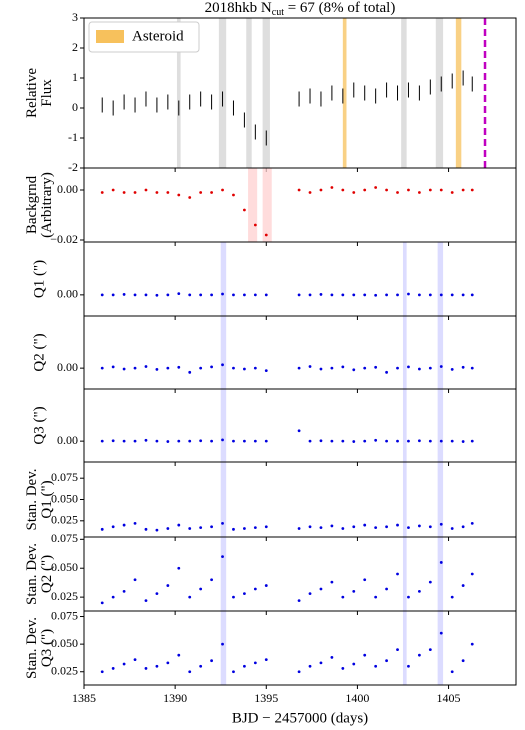 This screenshot has height=730, width=525. What do you see at coordinates (73, 167) in the screenshot?
I see `y-tick-label: -2` at bounding box center [73, 167].